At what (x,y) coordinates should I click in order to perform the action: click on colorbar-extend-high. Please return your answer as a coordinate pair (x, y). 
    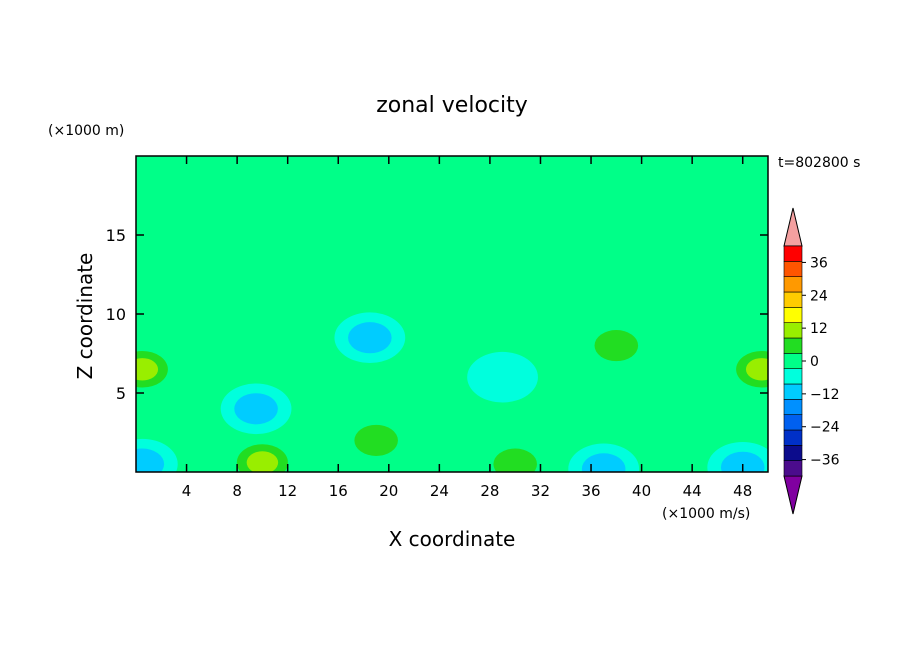
    Looking at the image, I should click on (793, 227).